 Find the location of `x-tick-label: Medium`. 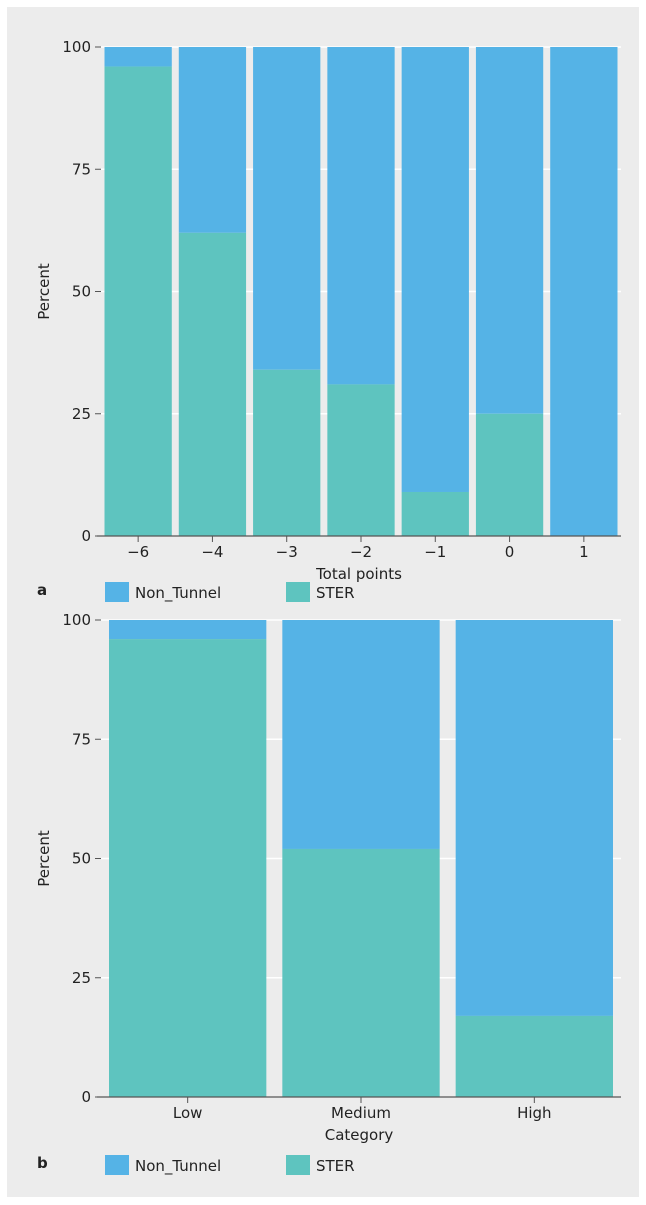

x-tick-label: Medium is located at coordinates (361, 1113).